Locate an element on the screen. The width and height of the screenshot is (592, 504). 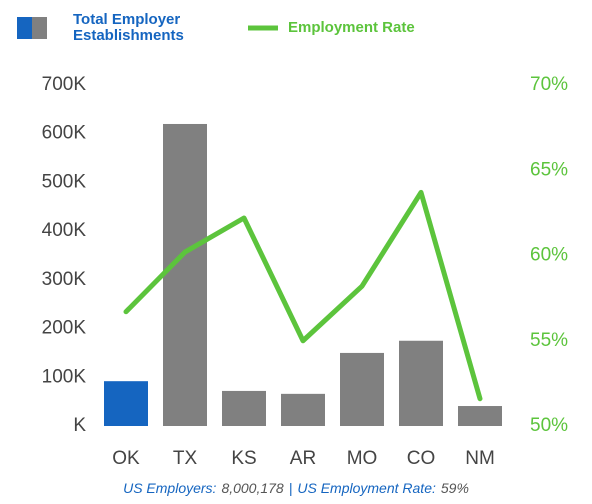
footnote-part: 8,000,178 is located at coordinates (252, 488).